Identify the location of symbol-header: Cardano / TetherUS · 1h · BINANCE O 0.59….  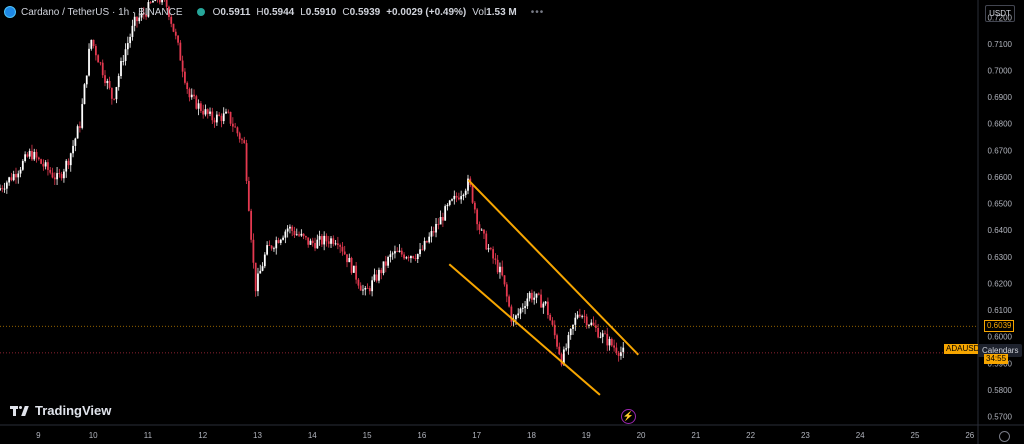
(274, 12).